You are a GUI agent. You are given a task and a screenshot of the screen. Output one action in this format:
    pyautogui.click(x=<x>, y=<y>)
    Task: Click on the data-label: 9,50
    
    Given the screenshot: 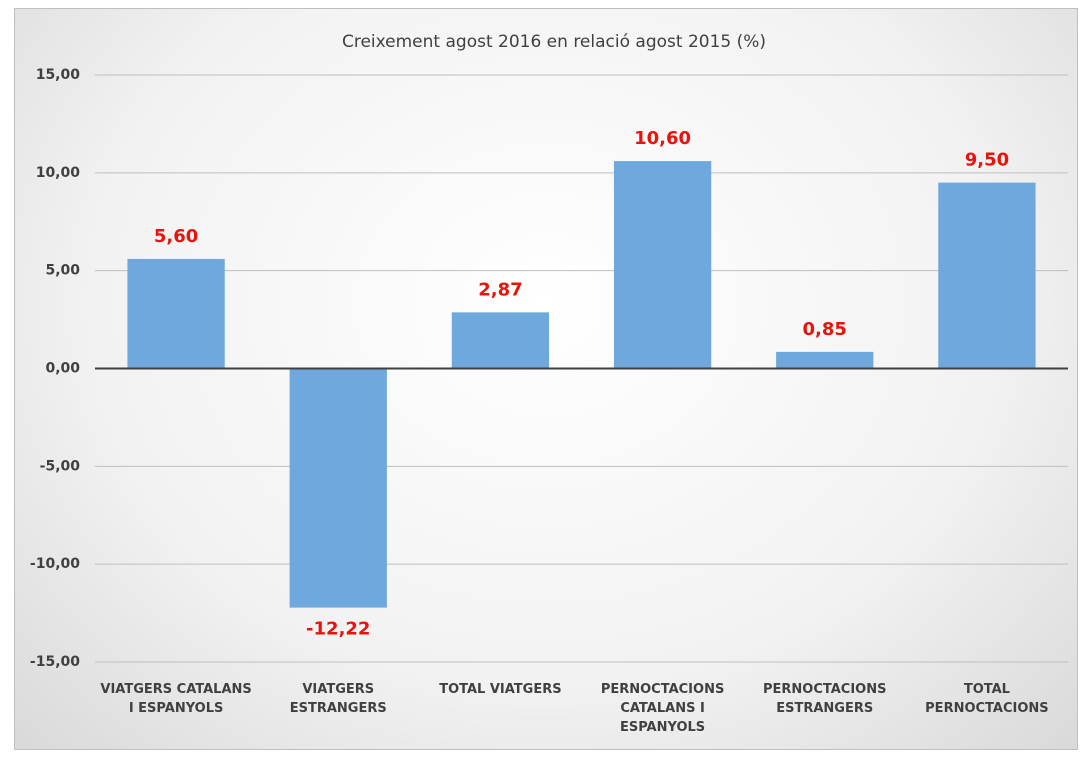 What is the action you would take?
    pyautogui.click(x=987, y=160)
    